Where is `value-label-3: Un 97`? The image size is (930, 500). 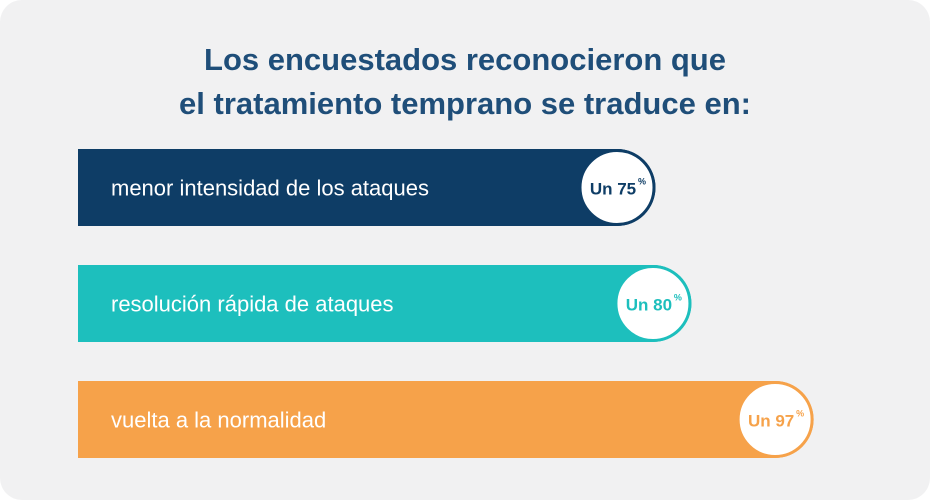 value-label-3: Un 97 is located at coordinates (771, 421).